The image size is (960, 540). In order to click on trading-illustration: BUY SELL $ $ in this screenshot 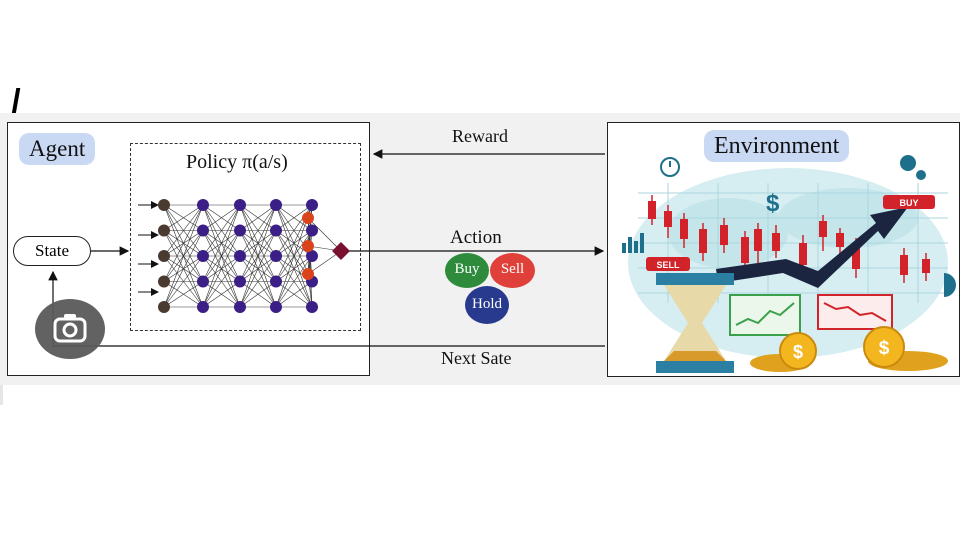, I will do `click(789, 264)`.